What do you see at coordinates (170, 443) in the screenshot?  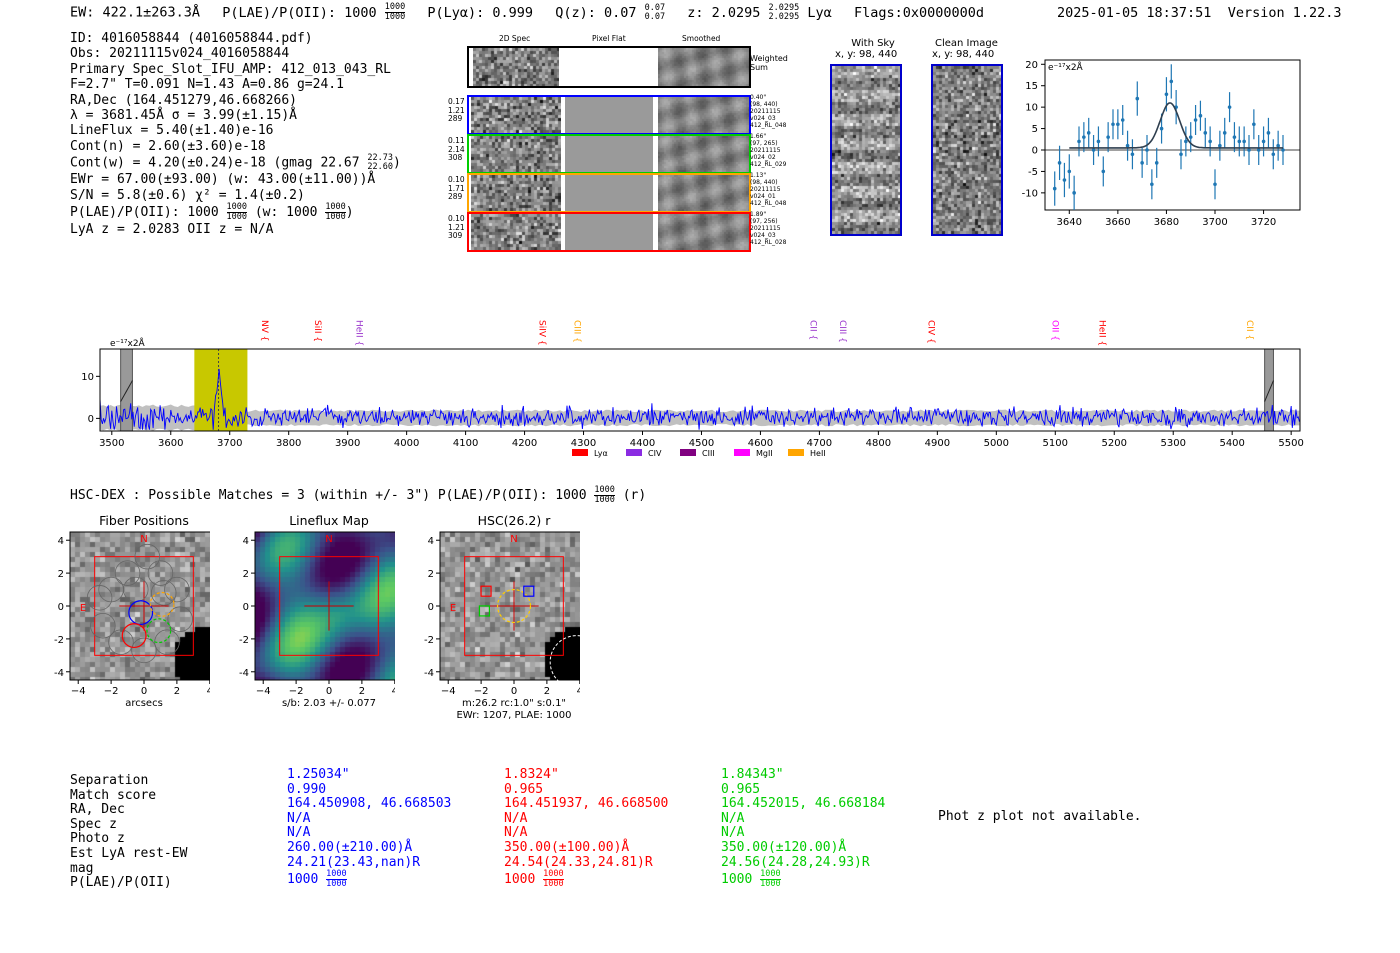 I see `spectrum-xtick-label: 3600` at bounding box center [170, 443].